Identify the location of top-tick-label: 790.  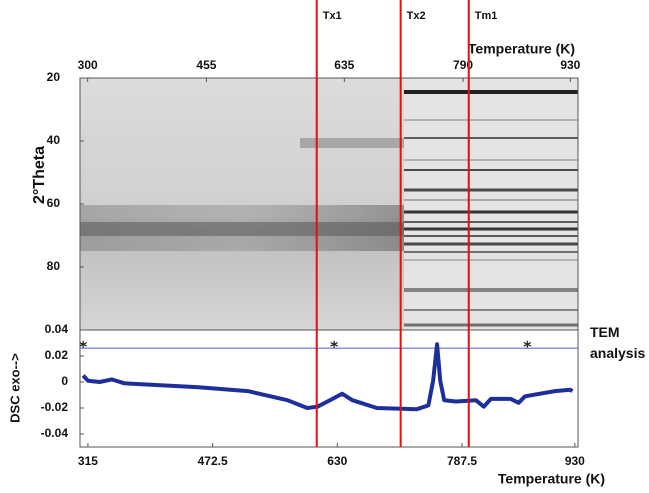
(463, 65).